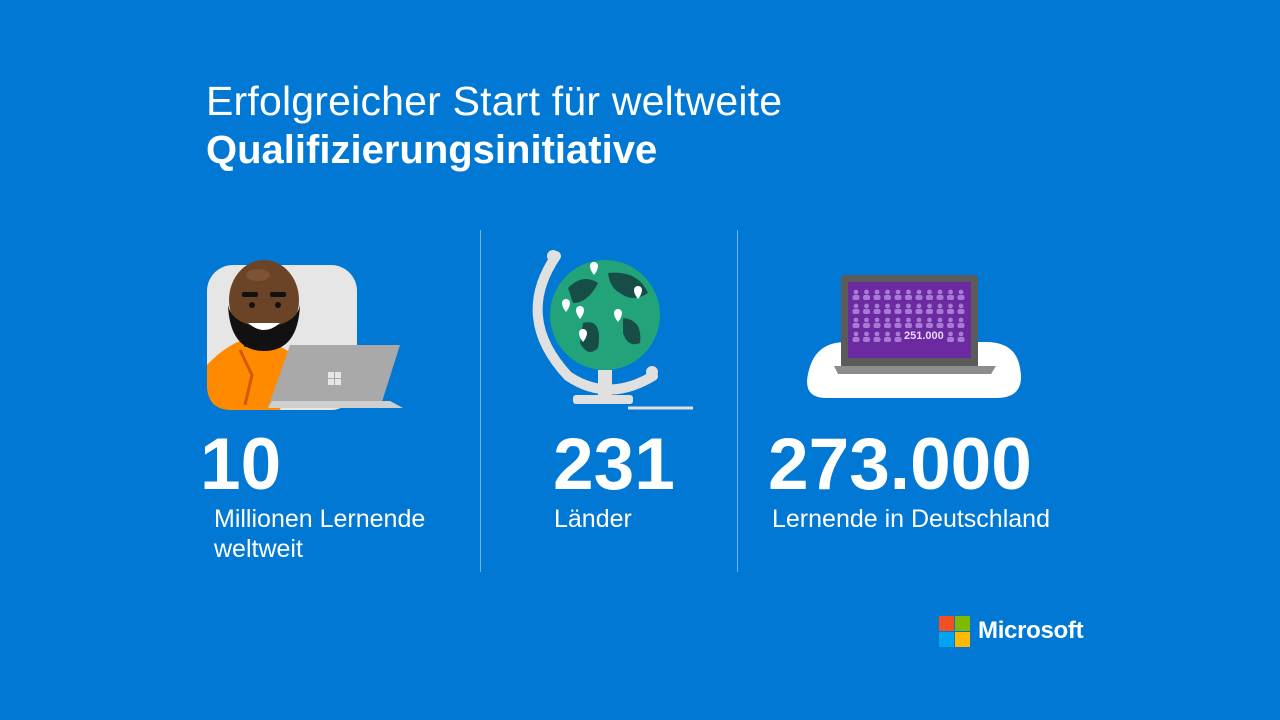 The width and height of the screenshot is (1280, 720). I want to click on stat-value-learners: 10, so click(241, 464).